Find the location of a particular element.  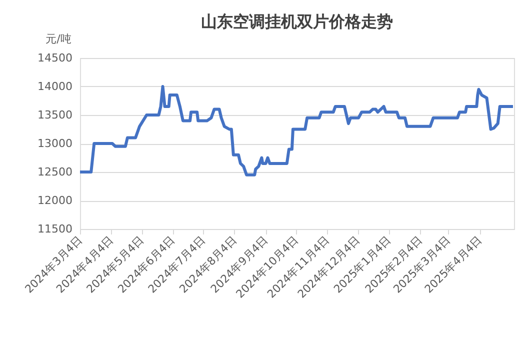

chart-title: 山东空调挂机双片价格走势 is located at coordinates (297, 21).